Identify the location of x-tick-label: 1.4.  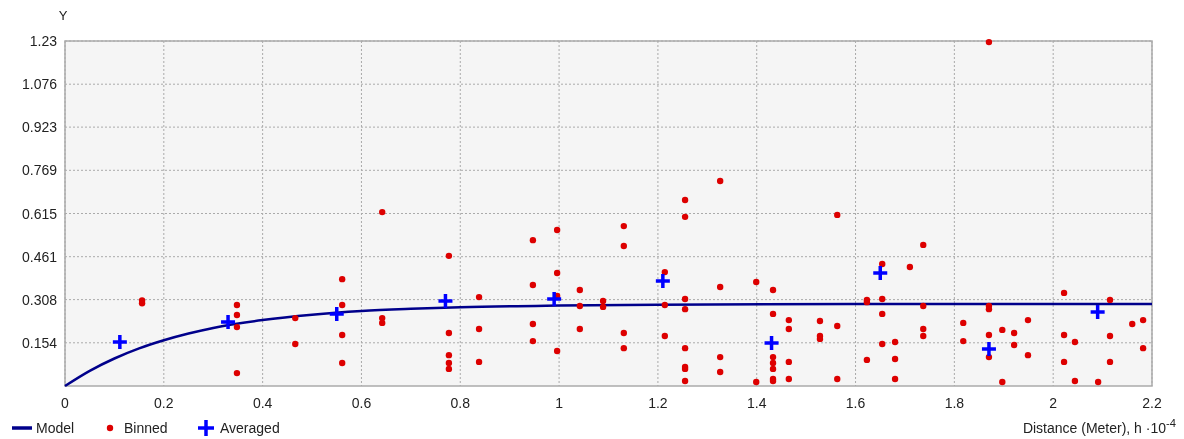
(756, 403).